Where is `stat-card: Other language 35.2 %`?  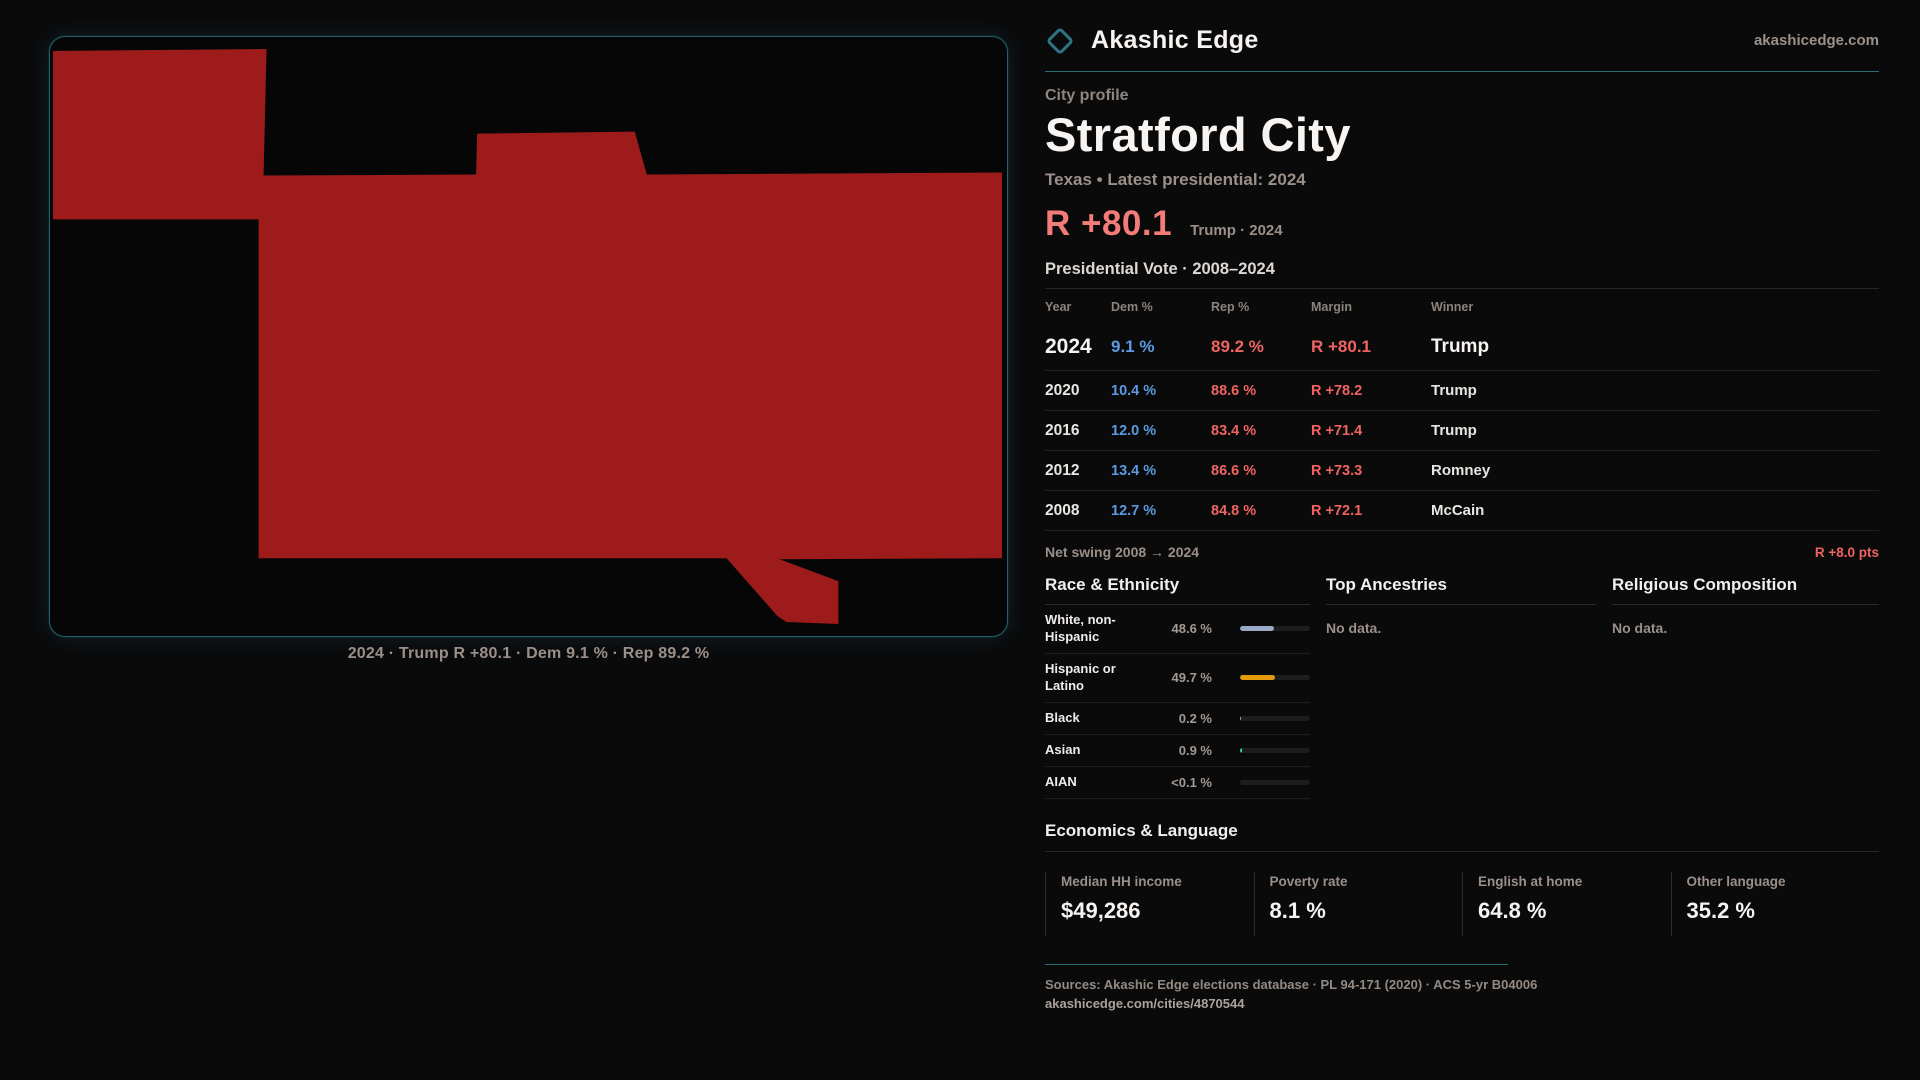 stat-card: Other language 35.2 % is located at coordinates (1775, 903).